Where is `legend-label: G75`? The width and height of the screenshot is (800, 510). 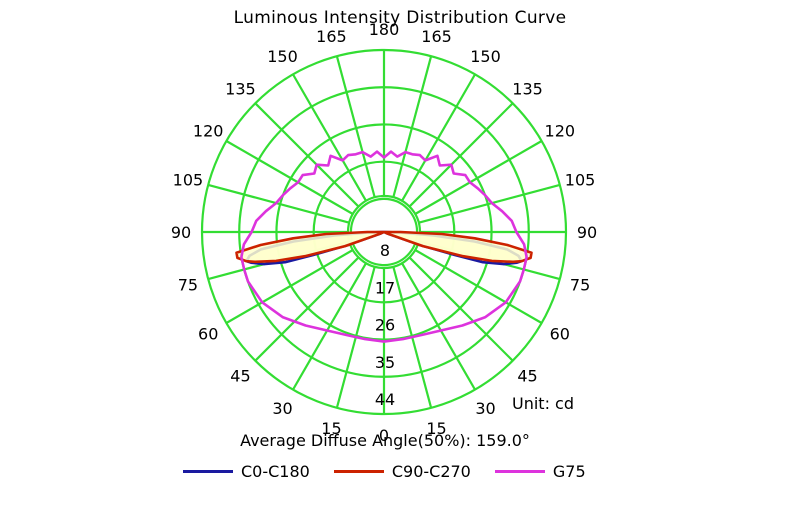 legend-label: G75 is located at coordinates (569, 471).